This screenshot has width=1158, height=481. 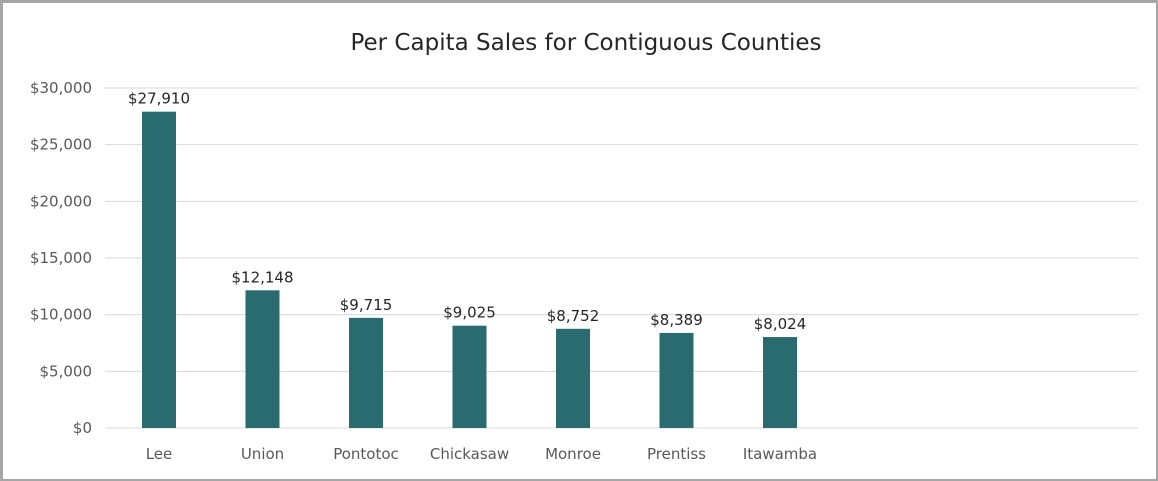 What do you see at coordinates (676, 454) in the screenshot?
I see `x-category-label: Prentiss` at bounding box center [676, 454].